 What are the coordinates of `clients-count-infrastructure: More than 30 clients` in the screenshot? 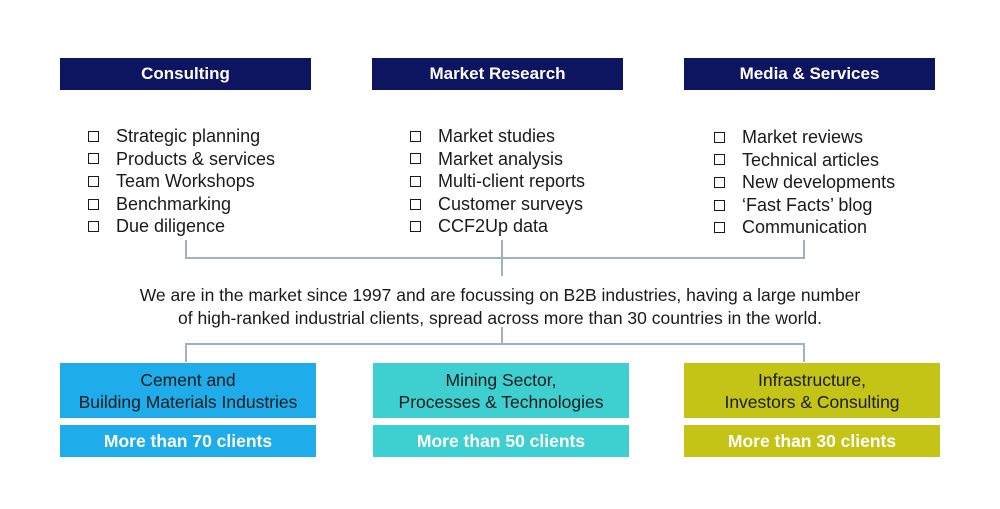 It's located at (812, 441).